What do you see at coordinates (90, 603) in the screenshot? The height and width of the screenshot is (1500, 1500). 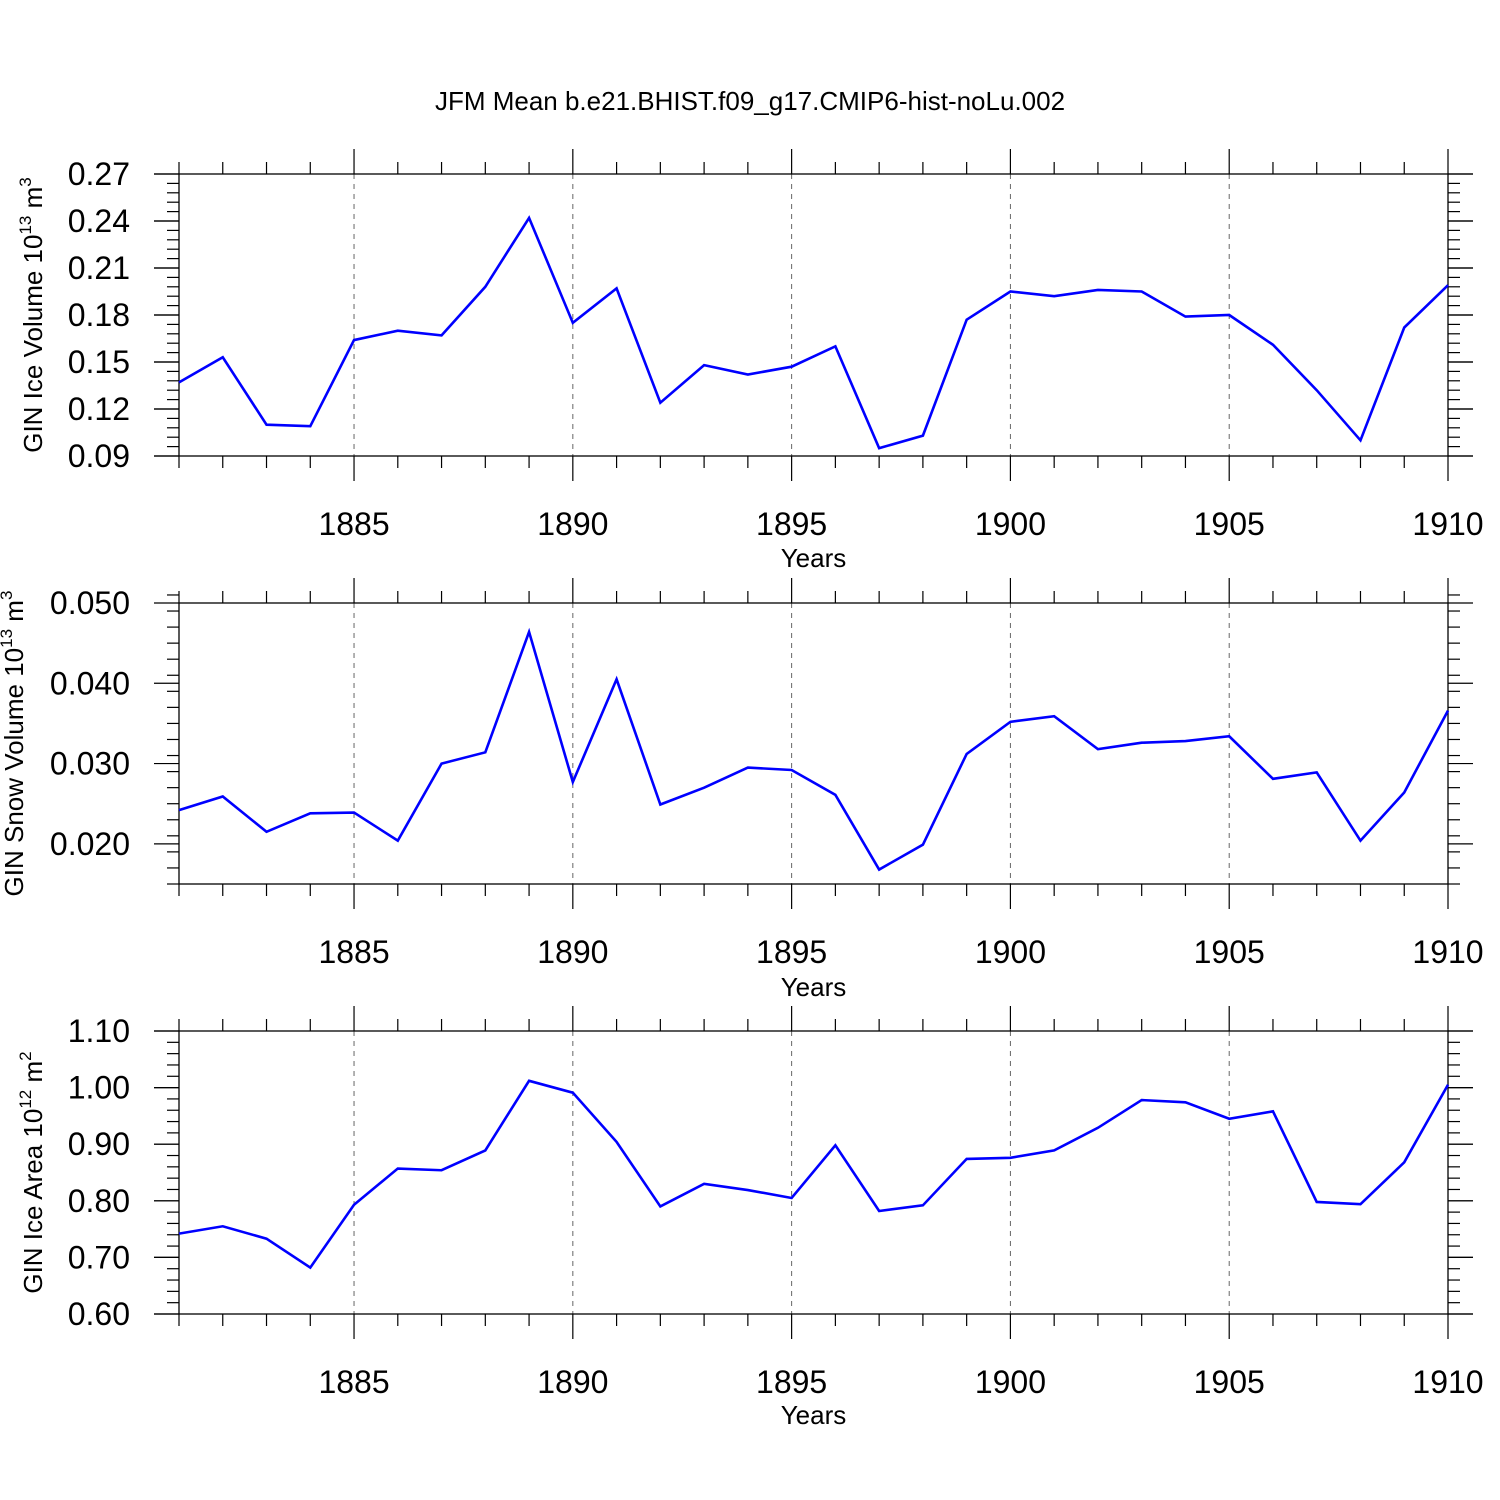 I see `y-tick-label: 0.050` at bounding box center [90, 603].